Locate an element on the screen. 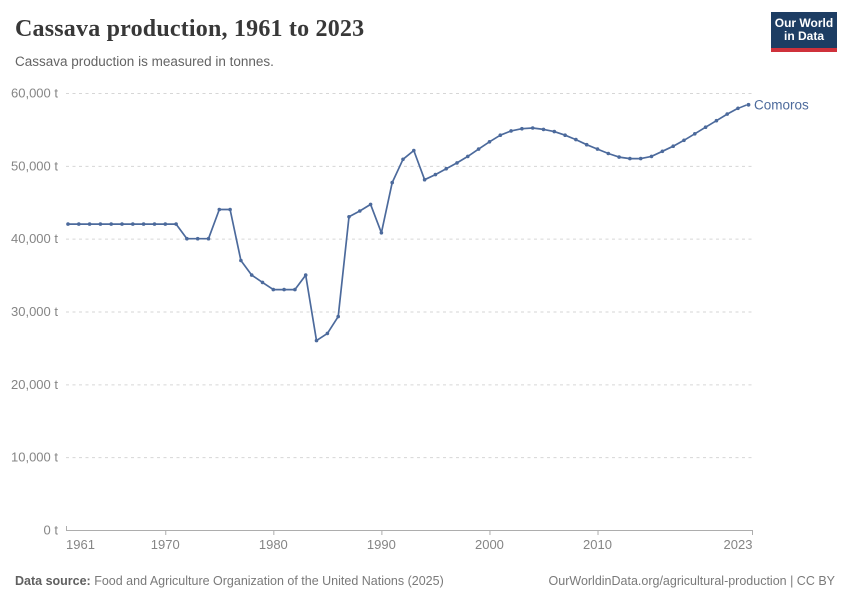 Image resolution: width=850 pixels, height=600 pixels. svg-text: 1990 is located at coordinates (381, 544).